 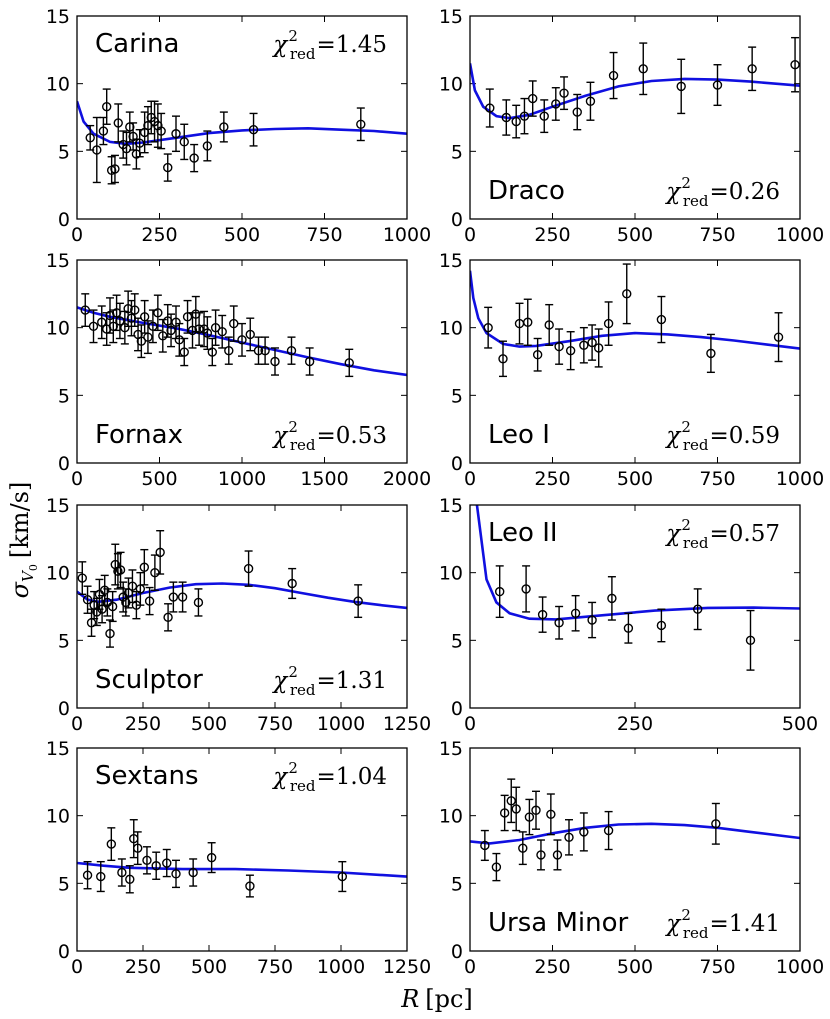 I want to click on chi-square-label: χ2 red=0.59, so click(x=722, y=436).